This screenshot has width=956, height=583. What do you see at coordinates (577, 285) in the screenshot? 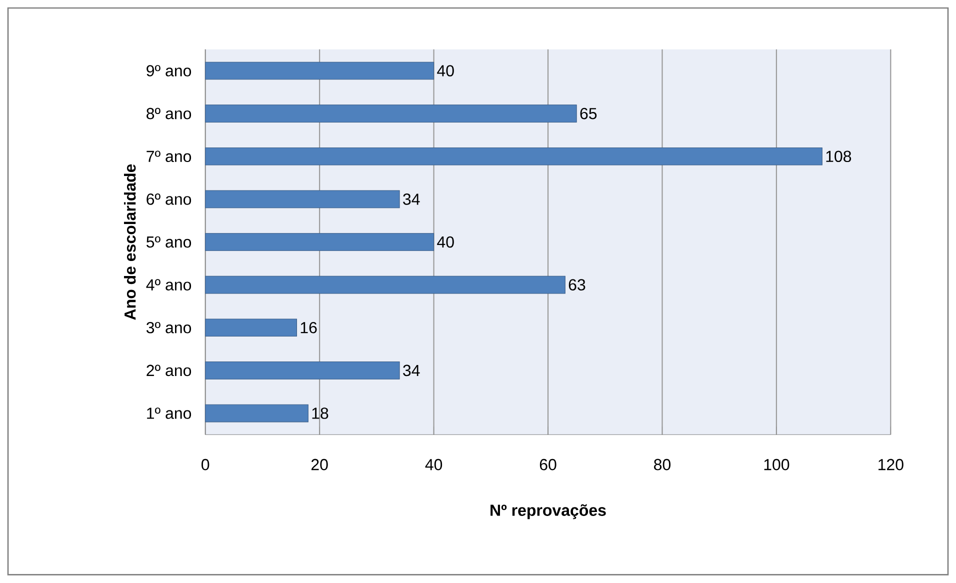
I see `data-label: 63` at bounding box center [577, 285].